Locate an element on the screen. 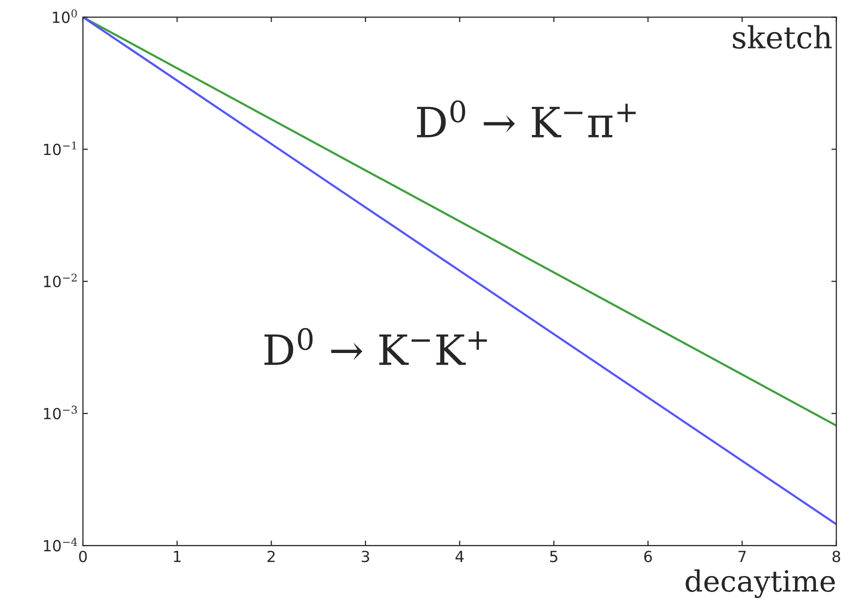  y-tick-label: 10$^{−4}$ is located at coordinates (61, 545).